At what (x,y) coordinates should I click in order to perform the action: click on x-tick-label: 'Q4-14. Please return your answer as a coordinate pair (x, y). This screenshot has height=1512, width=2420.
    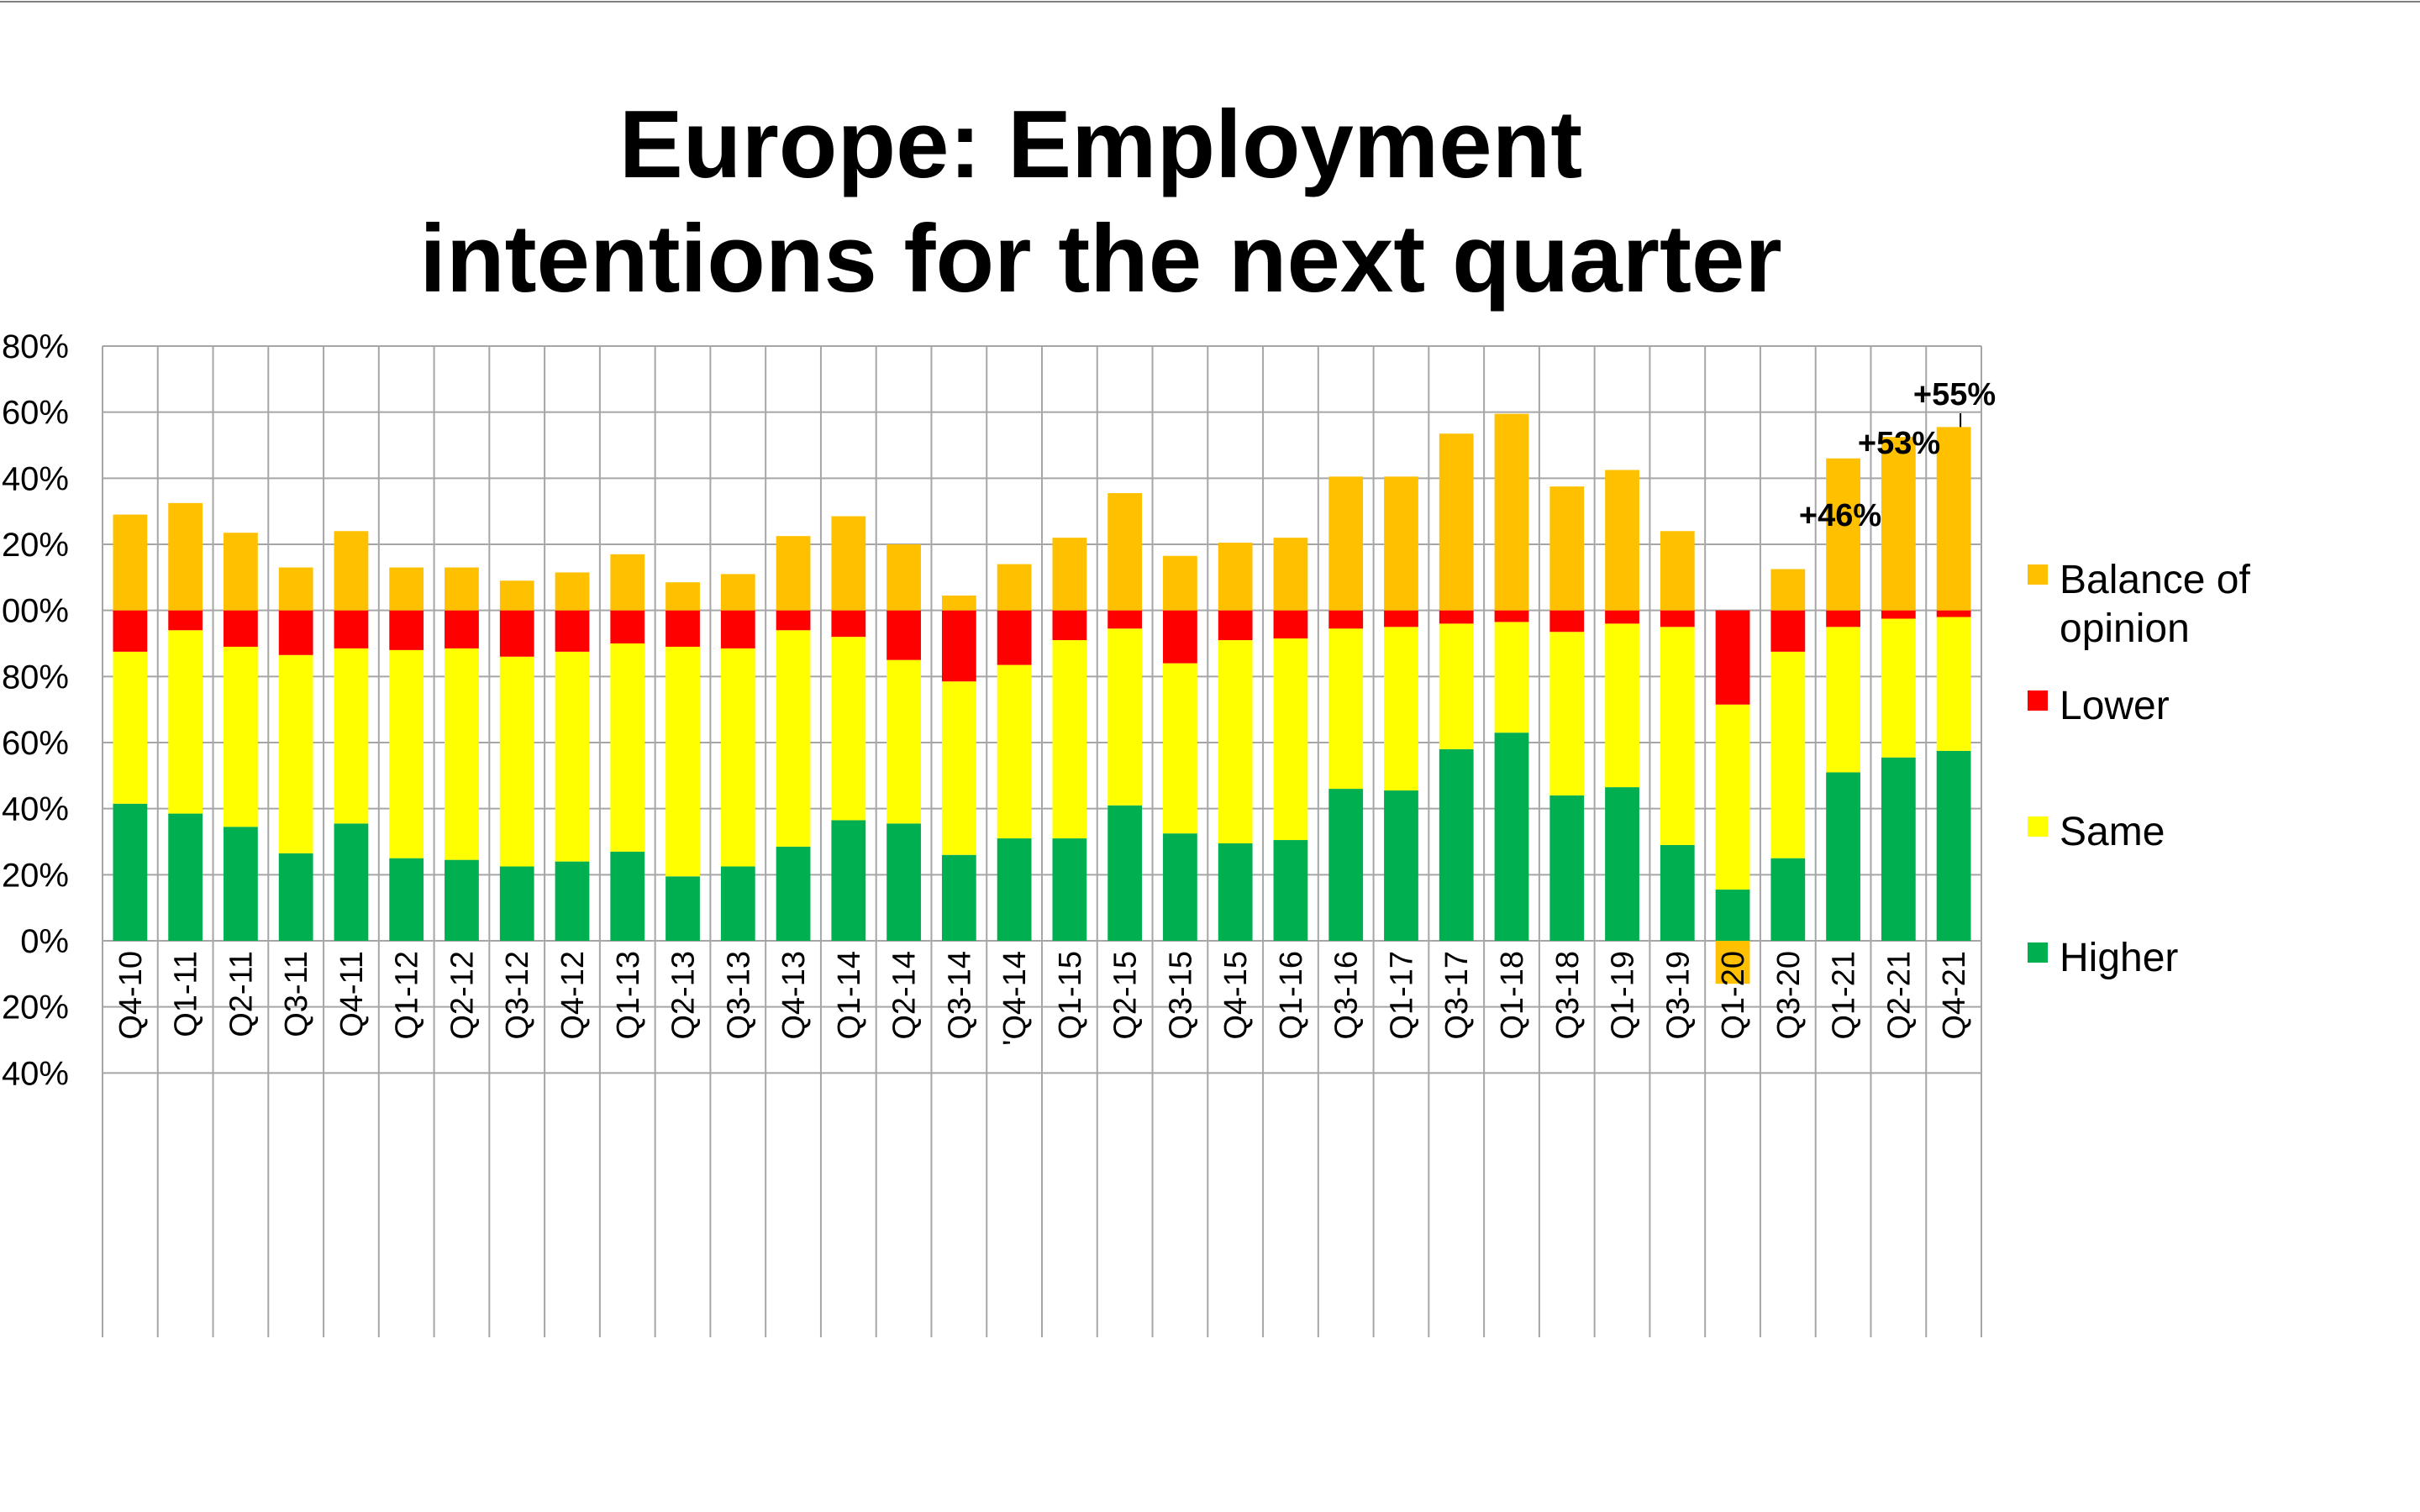
    Looking at the image, I should click on (1015, 998).